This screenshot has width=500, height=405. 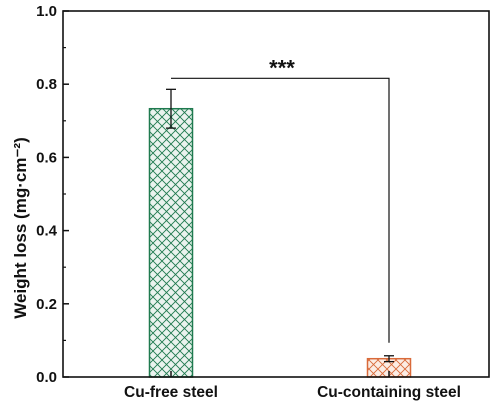 I want to click on y-tick-label-1: 0.2, so click(x=46, y=304).